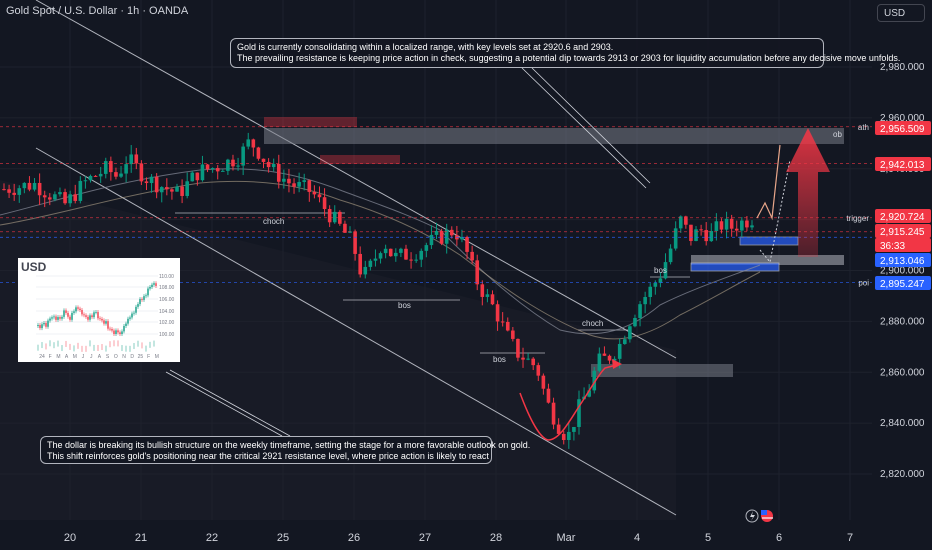 Image resolution: width=932 pixels, height=550 pixels. I want to click on x-axis: 20 21 22 25 26 27 28 Mar 4 5 6 7, so click(458, 538).